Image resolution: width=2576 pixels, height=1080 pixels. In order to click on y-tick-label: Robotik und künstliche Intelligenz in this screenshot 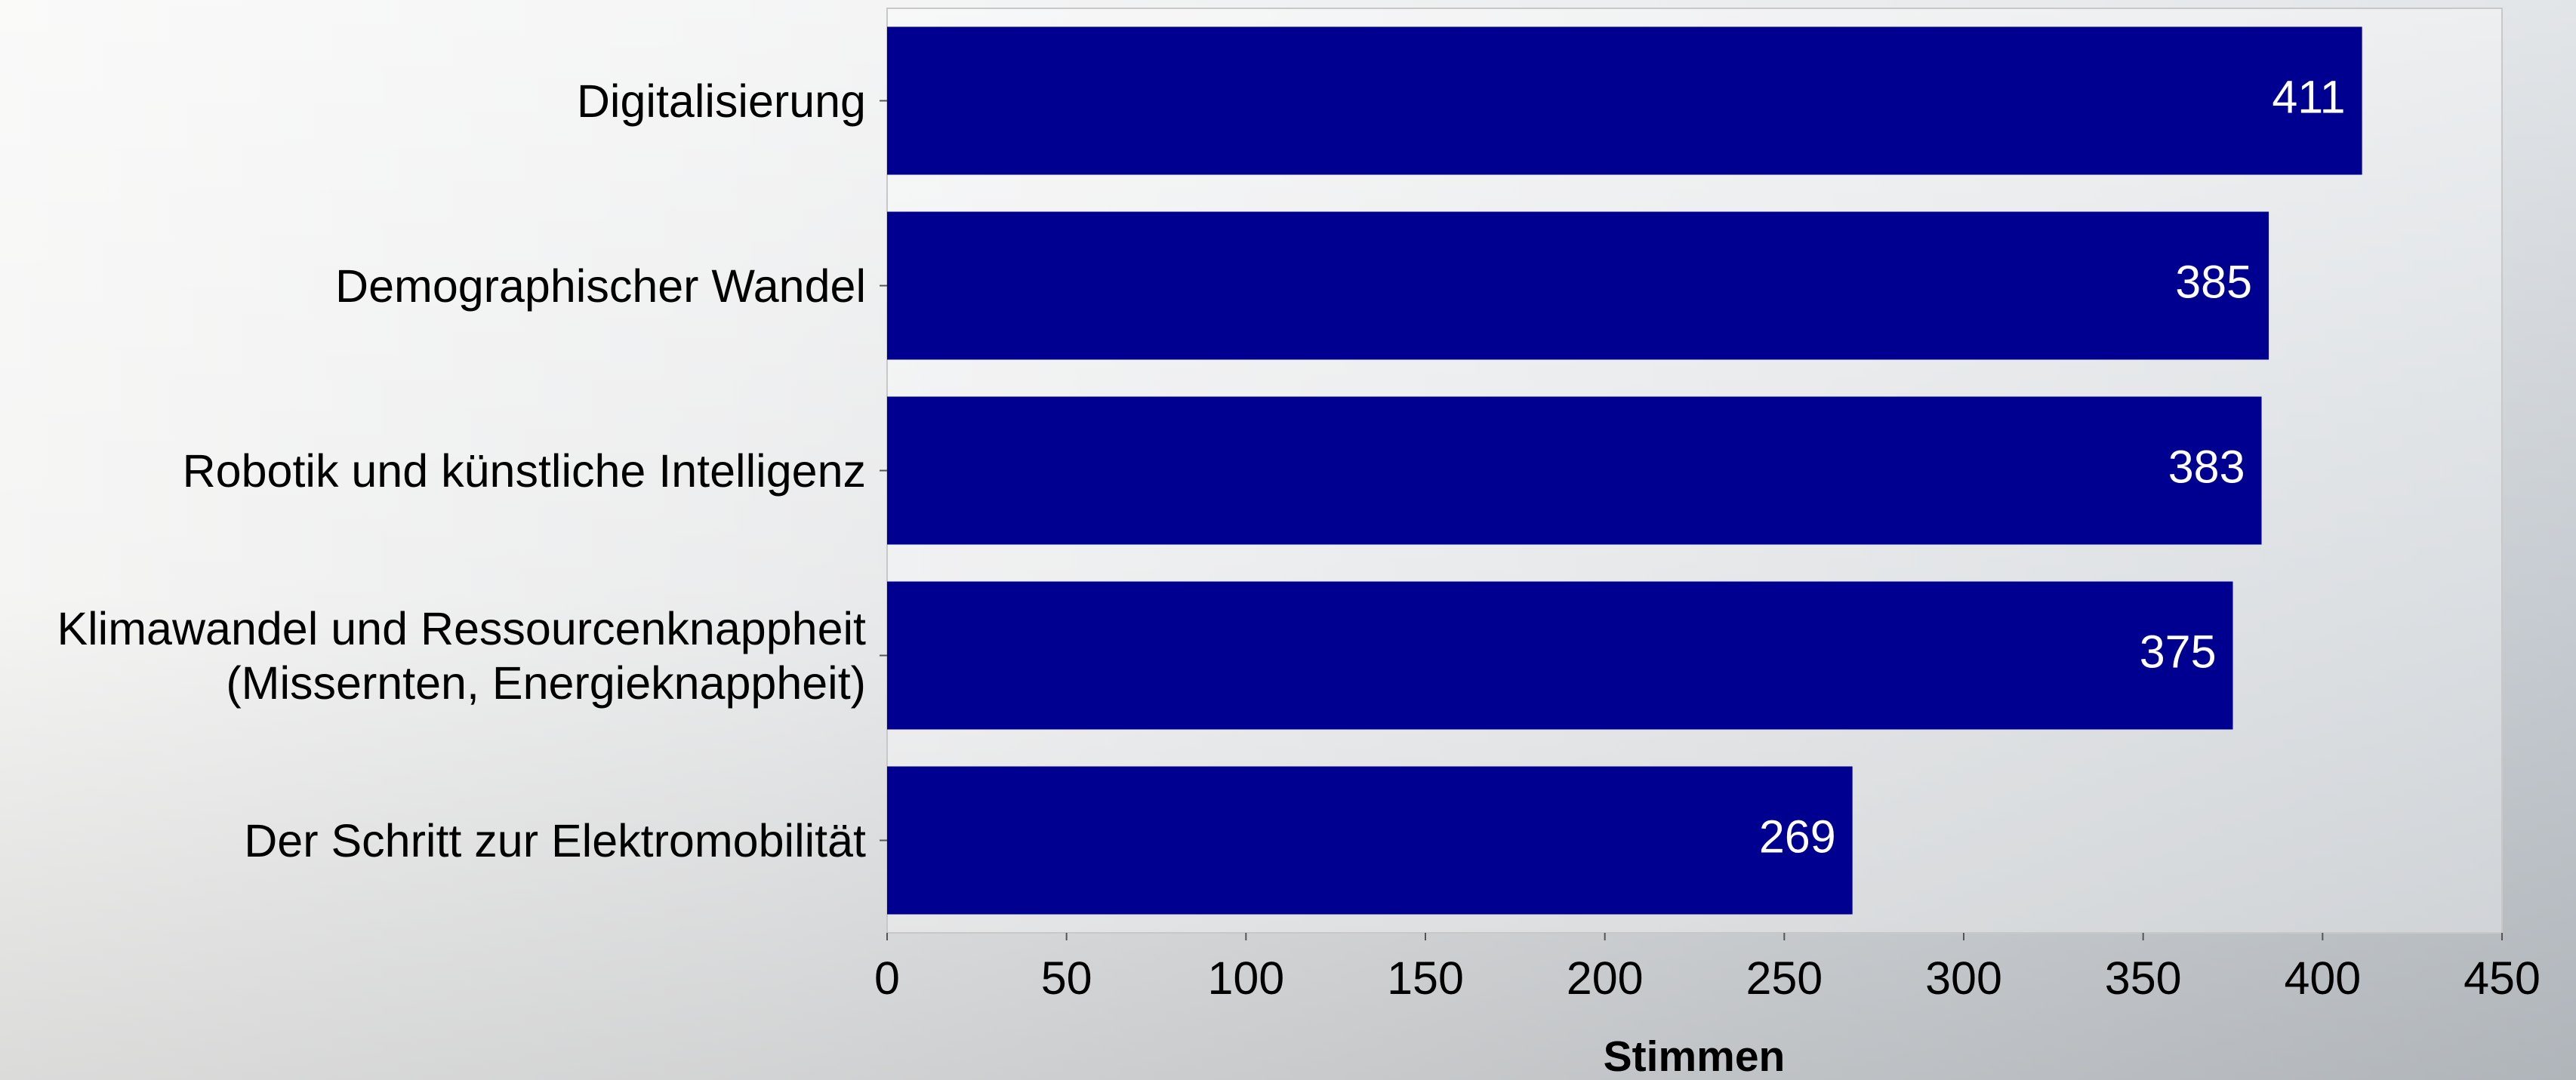, I will do `click(524, 471)`.